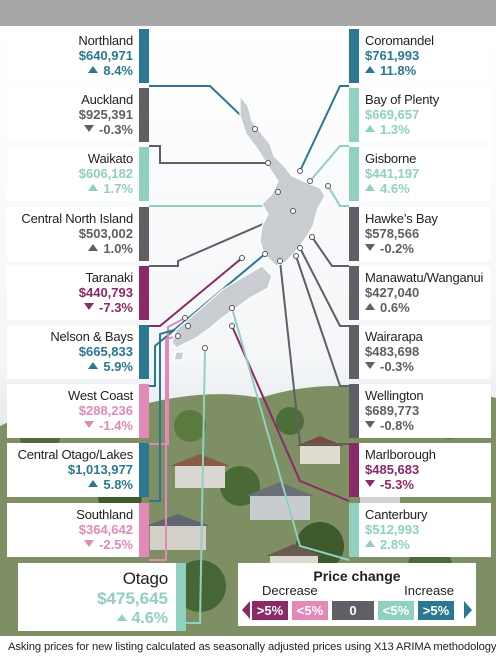  Describe the element at coordinates (395, 130) in the screenshot. I see `region-change-value: 1.3%` at that location.